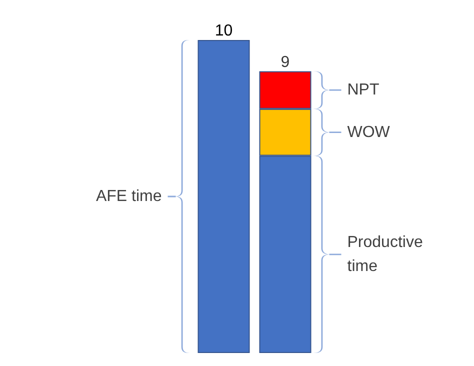 The image size is (474, 366). What do you see at coordinates (223, 31) in the screenshot?
I see `data-label: 10` at bounding box center [223, 31].